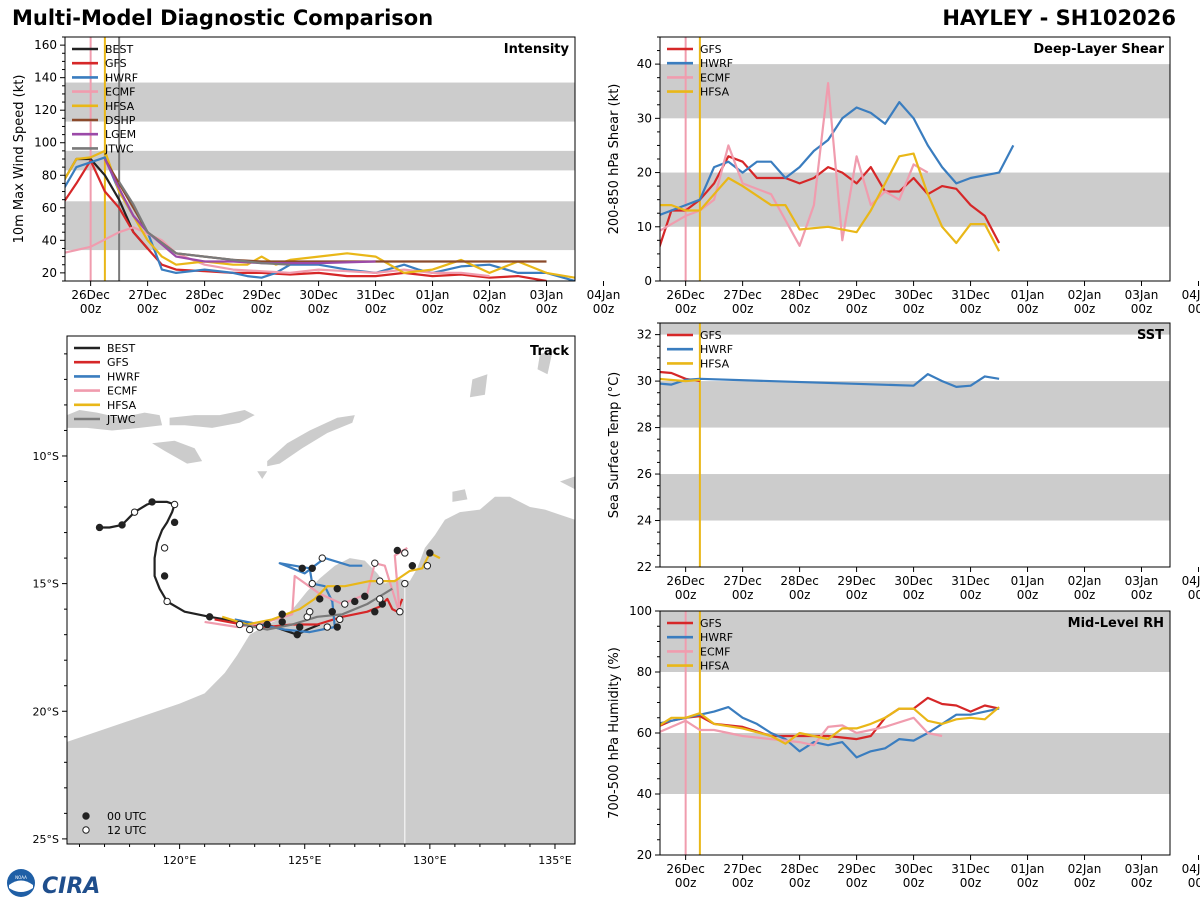 This screenshot has height=900, width=1200. Describe the element at coordinates (1098, 49) in the screenshot. I see `shear-title: Deep-Layer Shear` at that location.